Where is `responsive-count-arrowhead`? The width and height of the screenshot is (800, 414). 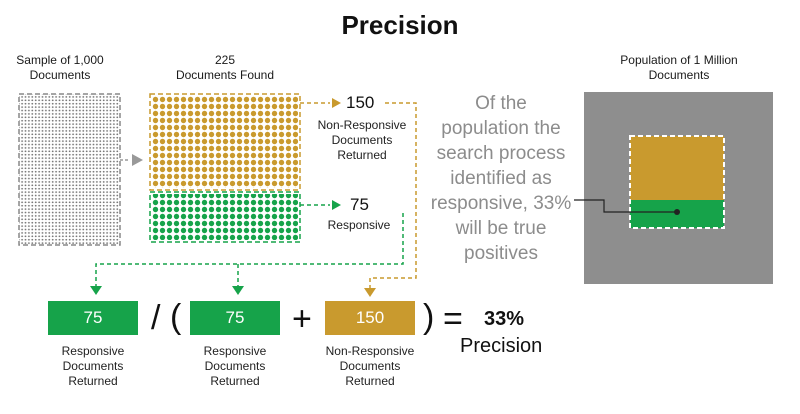
responsive-count-arrowhead is located at coordinates (336, 205).